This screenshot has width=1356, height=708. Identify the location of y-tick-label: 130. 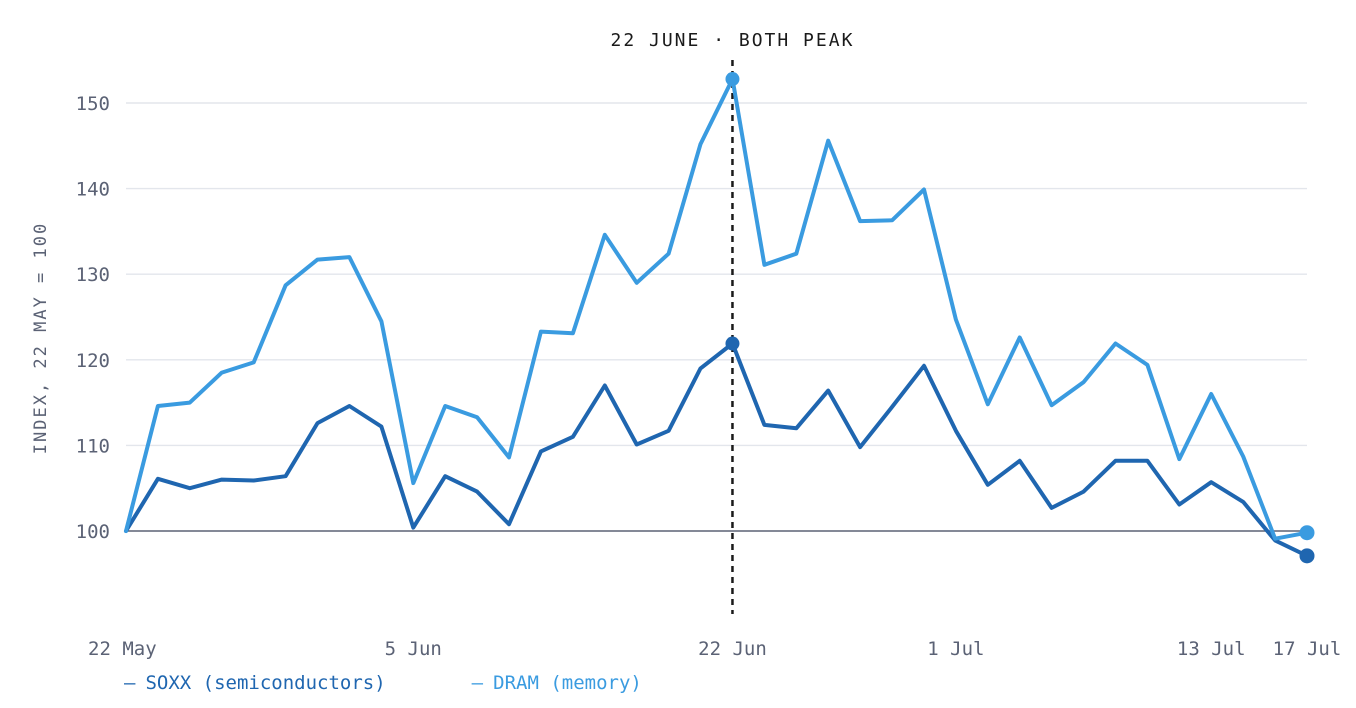
(93, 275).